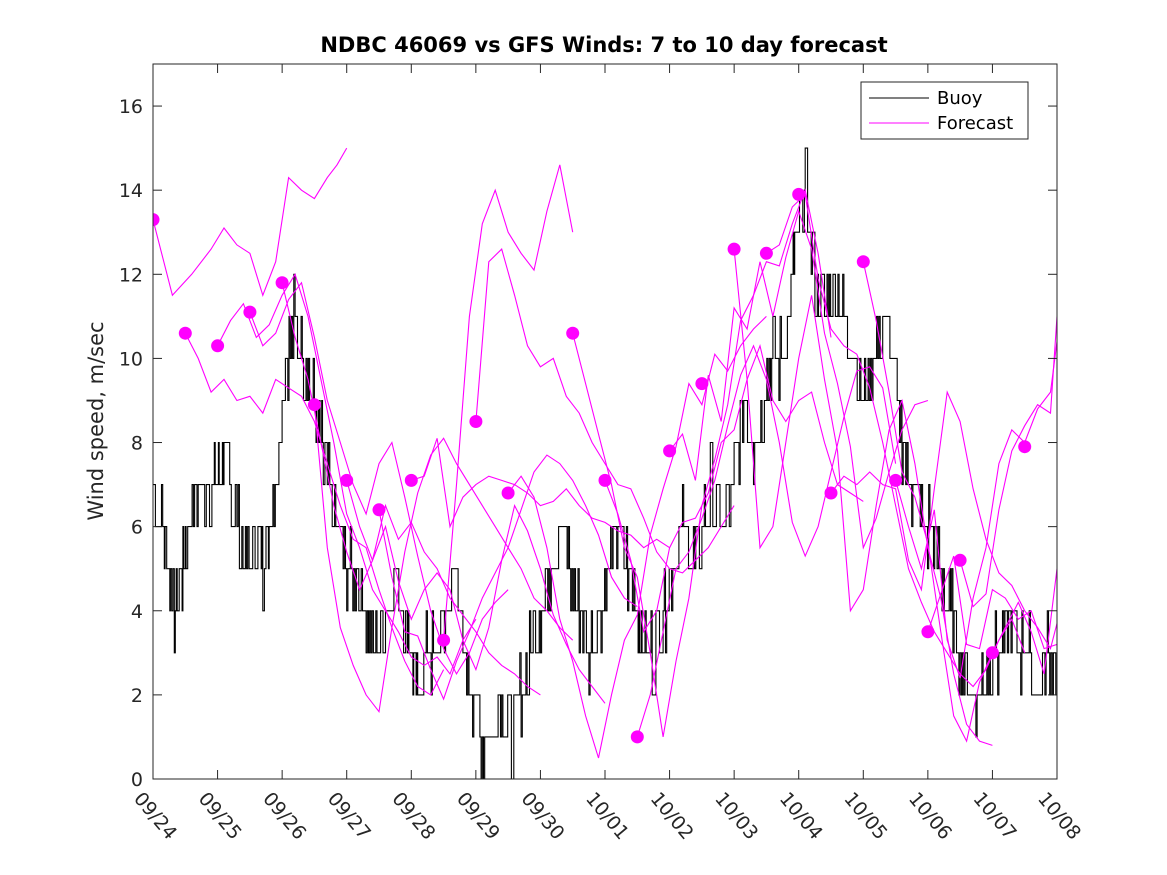  I want to click on y-axis-label: Wind speed, m/sec, so click(96, 420).